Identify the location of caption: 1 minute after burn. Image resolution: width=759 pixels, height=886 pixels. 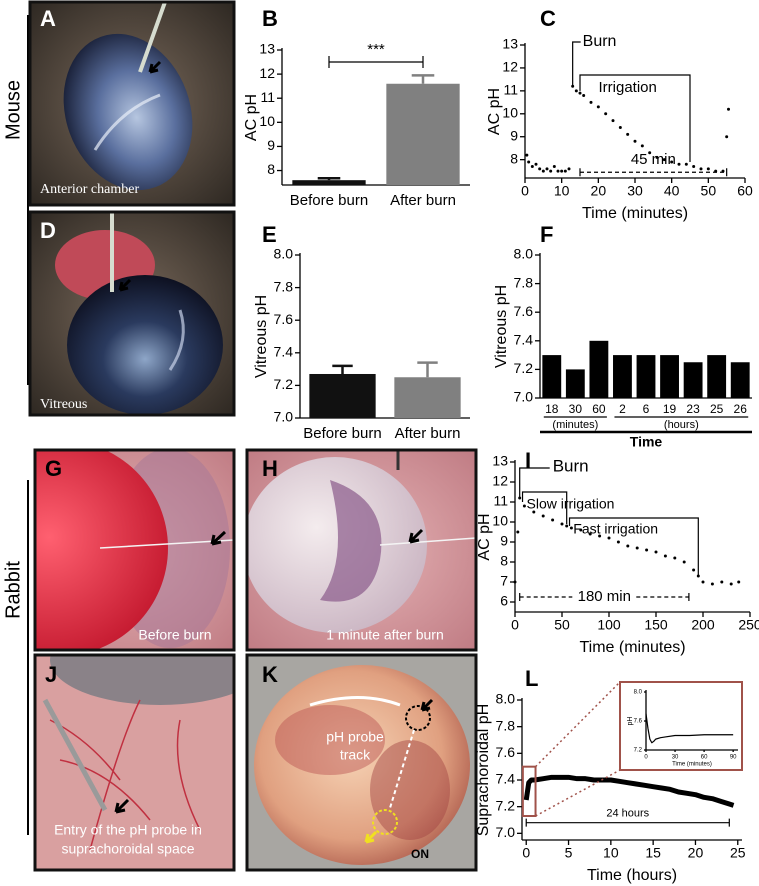
(385, 635).